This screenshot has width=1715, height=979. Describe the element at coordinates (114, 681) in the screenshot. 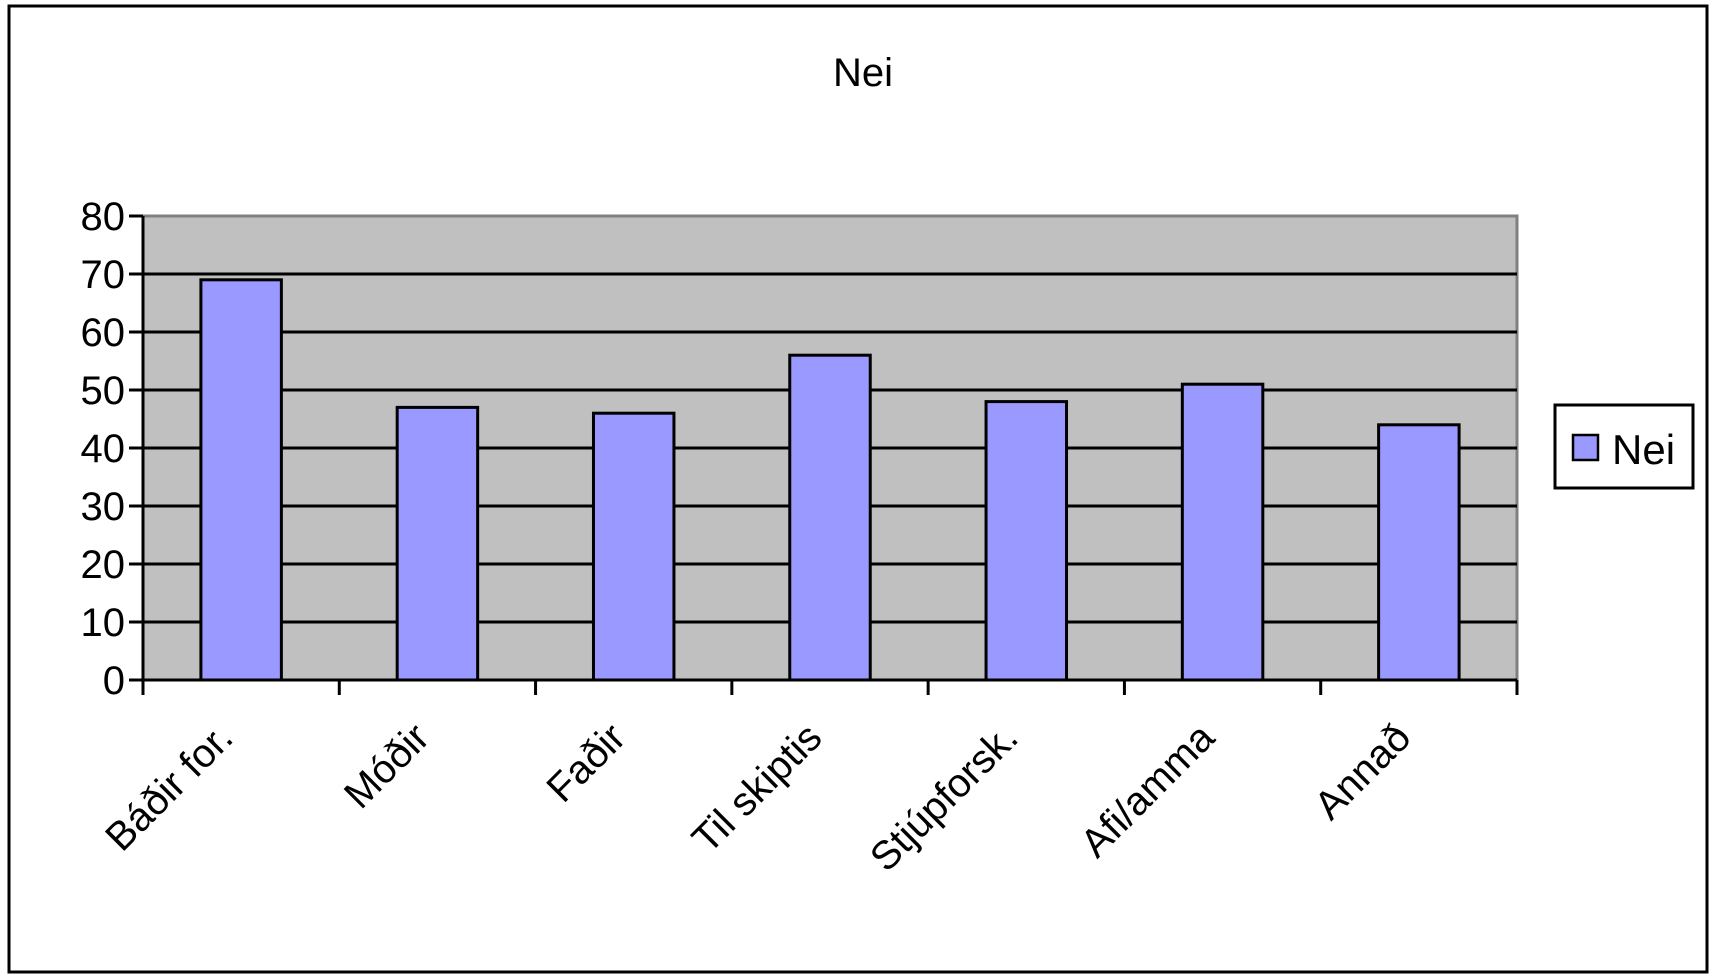

I see `y-tick-label: 0` at that location.